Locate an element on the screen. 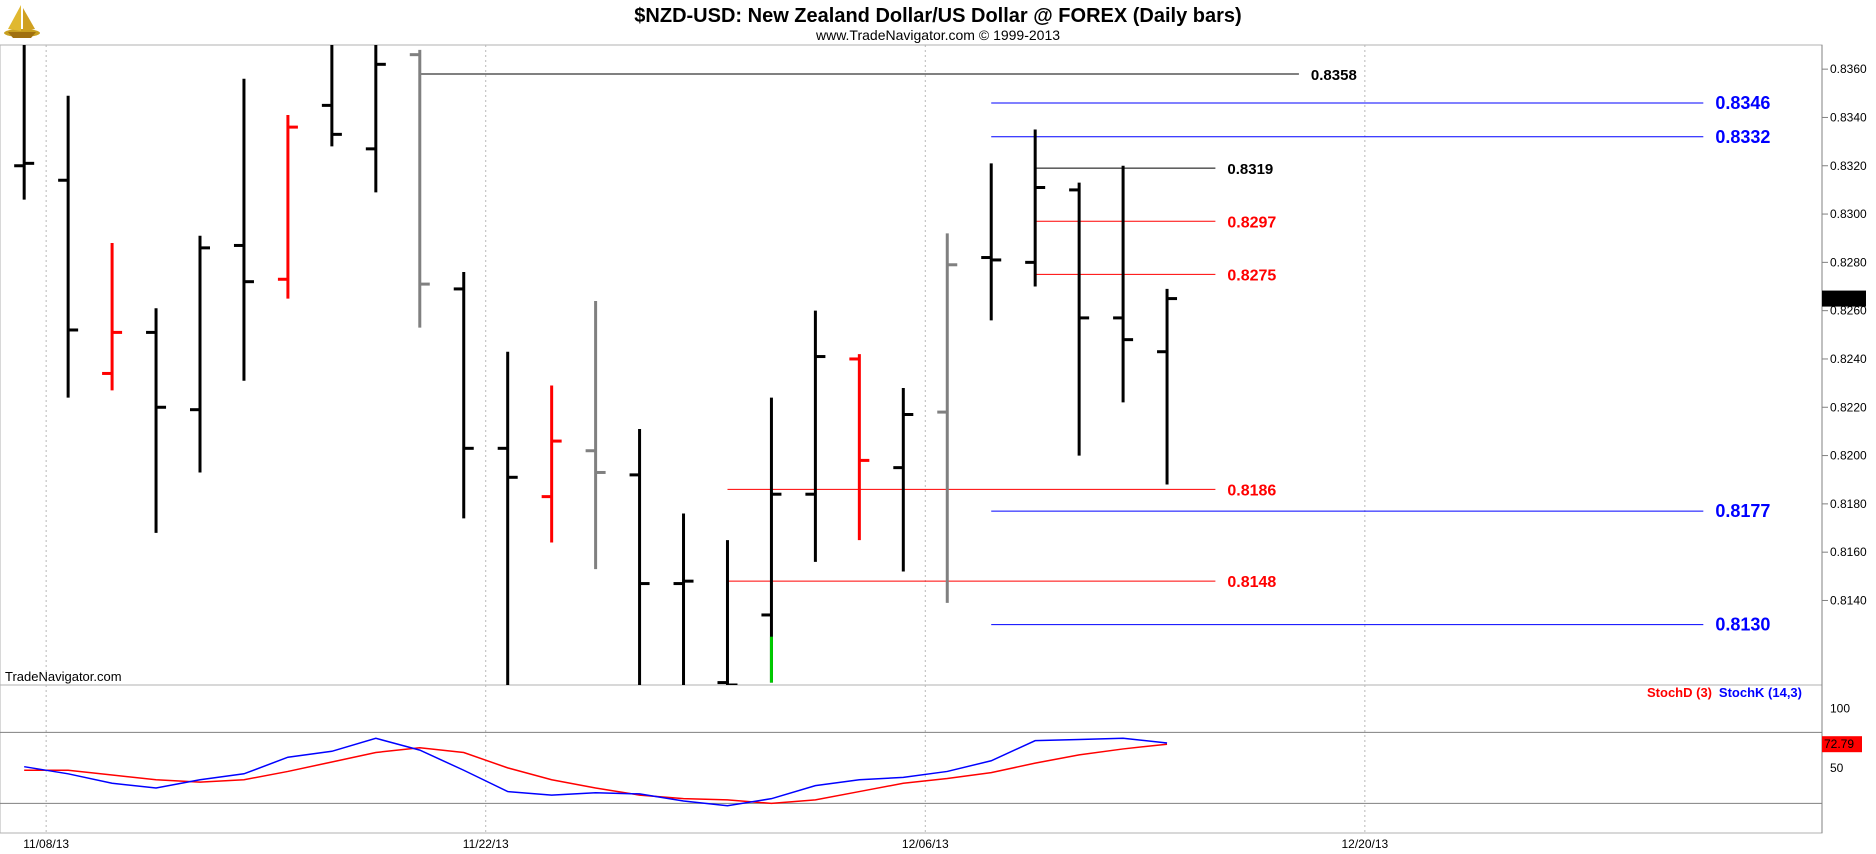 The height and width of the screenshot is (854, 1876). y-tick-label: 0.8160 is located at coordinates (1848, 552).